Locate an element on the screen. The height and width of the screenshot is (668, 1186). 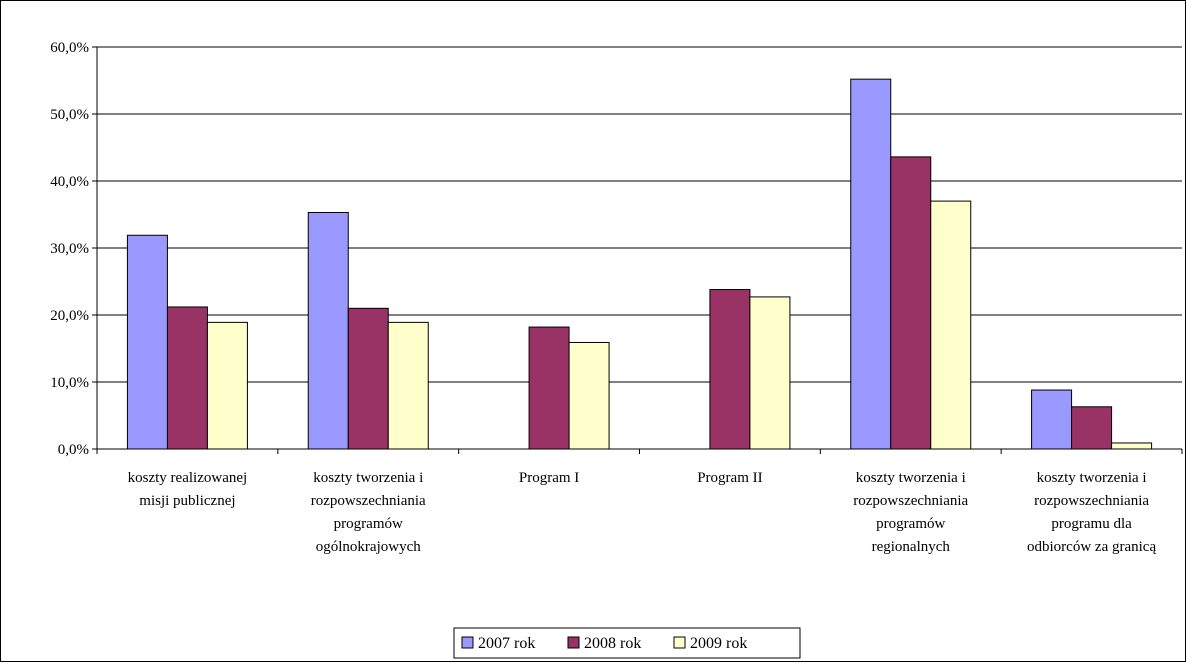
legend-label: 2009 rok is located at coordinates (718, 643).